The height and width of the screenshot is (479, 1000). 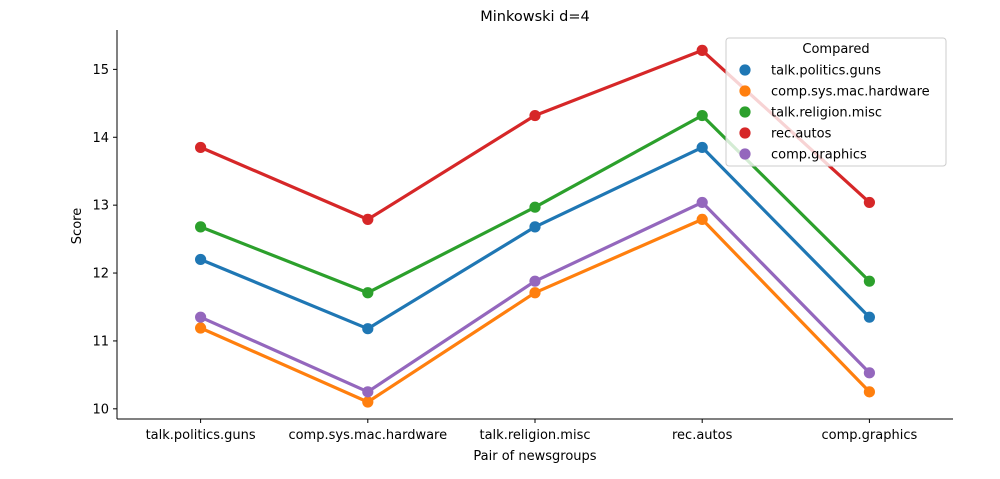 What do you see at coordinates (819, 155) in the screenshot?
I see `legend-label: comp.graphics` at bounding box center [819, 155].